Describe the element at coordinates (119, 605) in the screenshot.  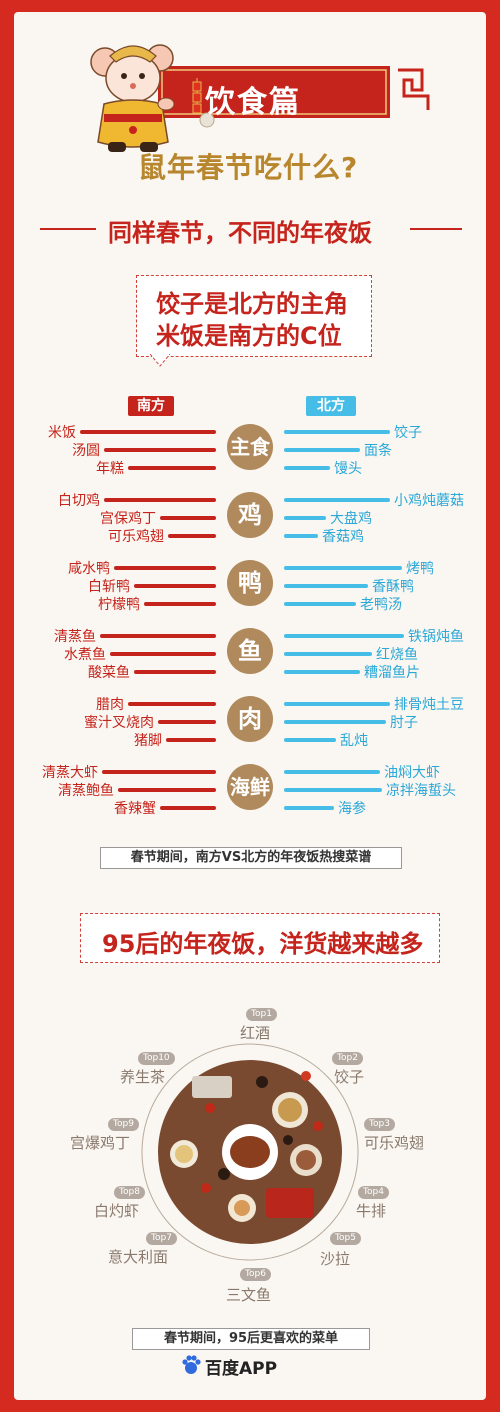
I see `south-dish: 柠檬鸭` at that location.